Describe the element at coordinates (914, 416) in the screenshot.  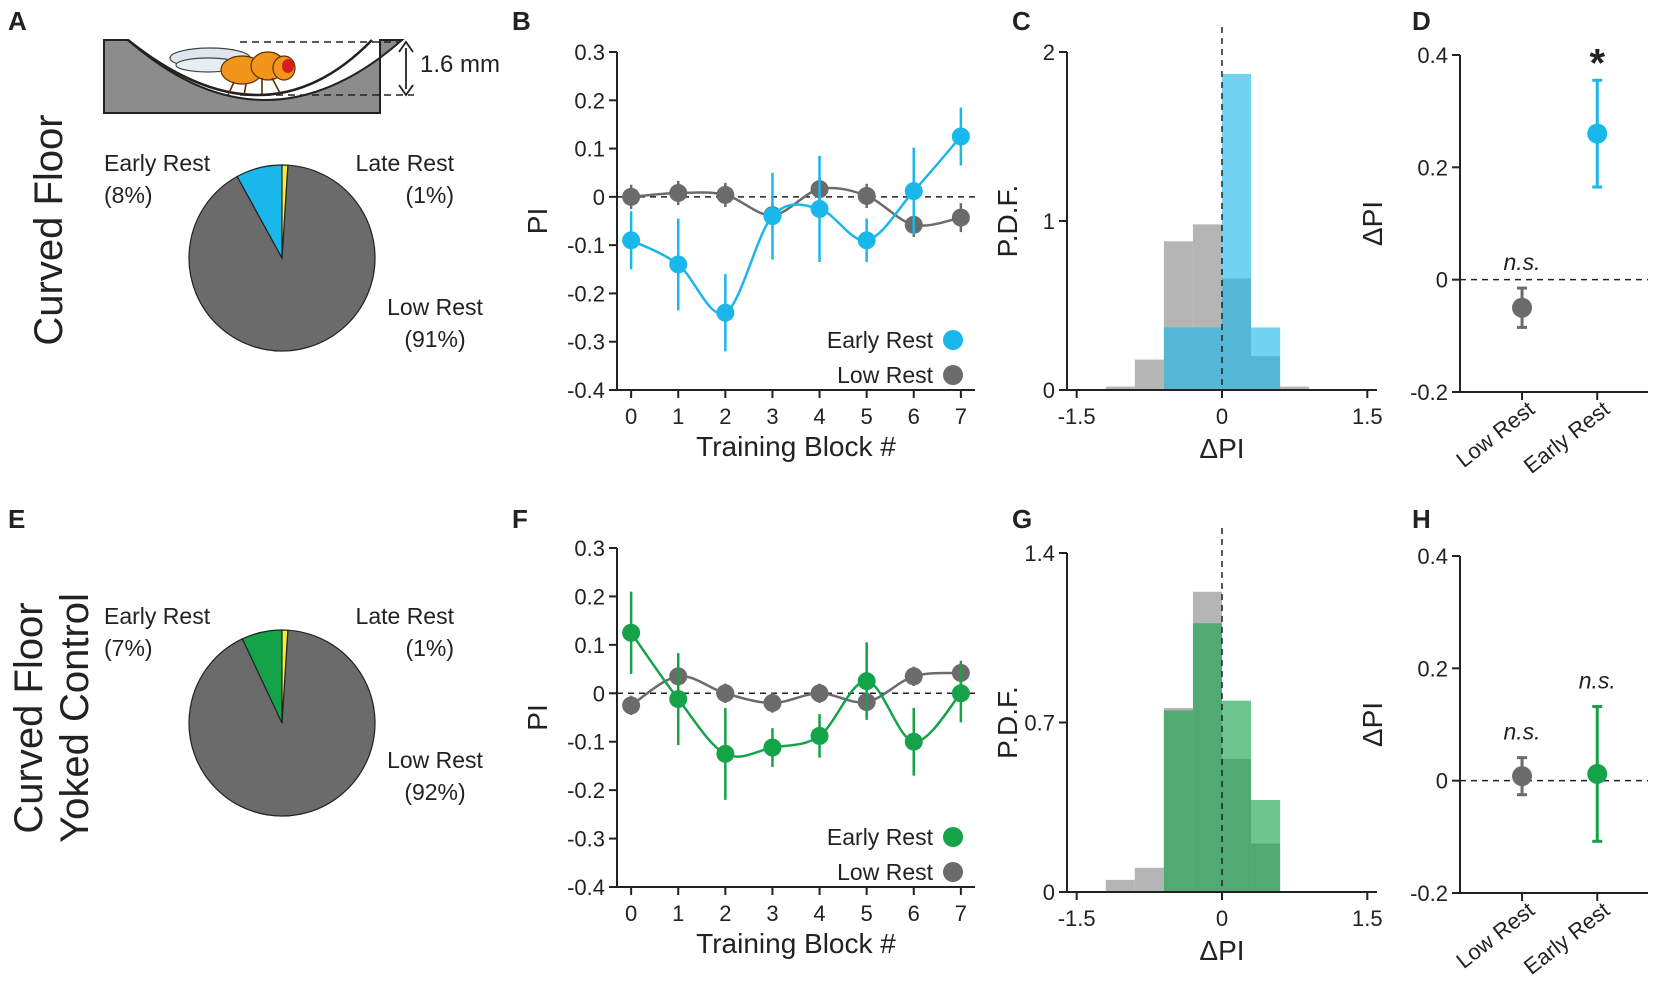
I see `x-tick-label: 6` at that location.